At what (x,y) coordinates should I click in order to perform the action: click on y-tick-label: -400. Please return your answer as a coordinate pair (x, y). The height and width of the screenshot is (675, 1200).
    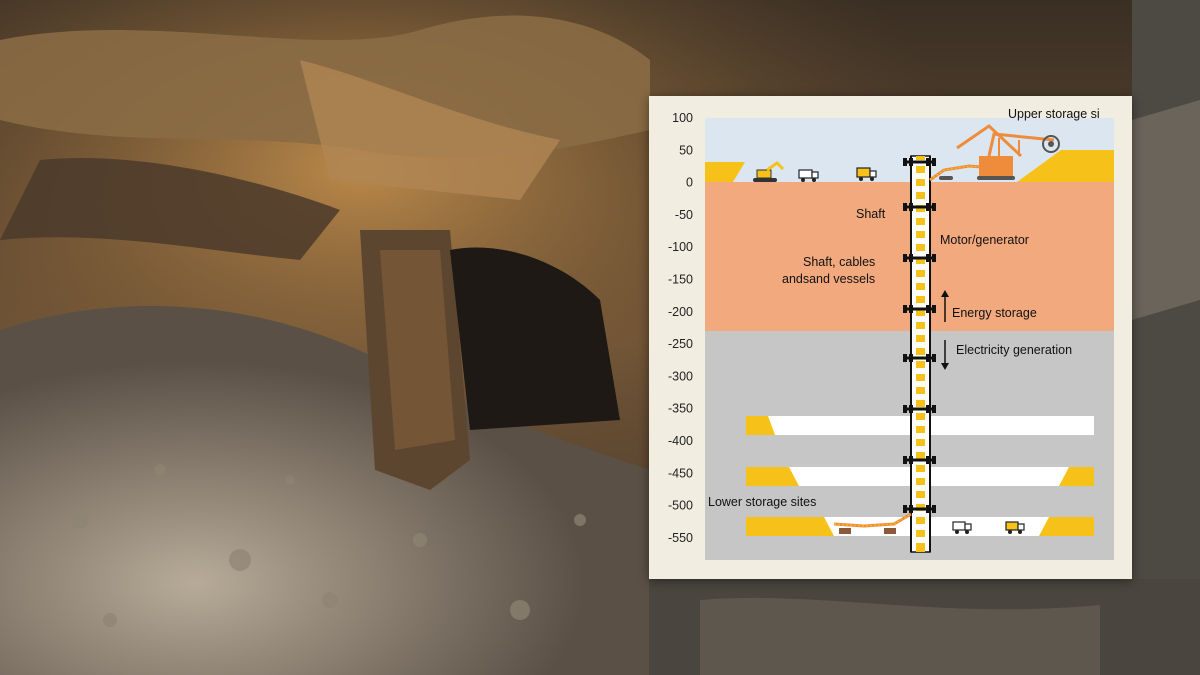
    Looking at the image, I should click on (680, 441).